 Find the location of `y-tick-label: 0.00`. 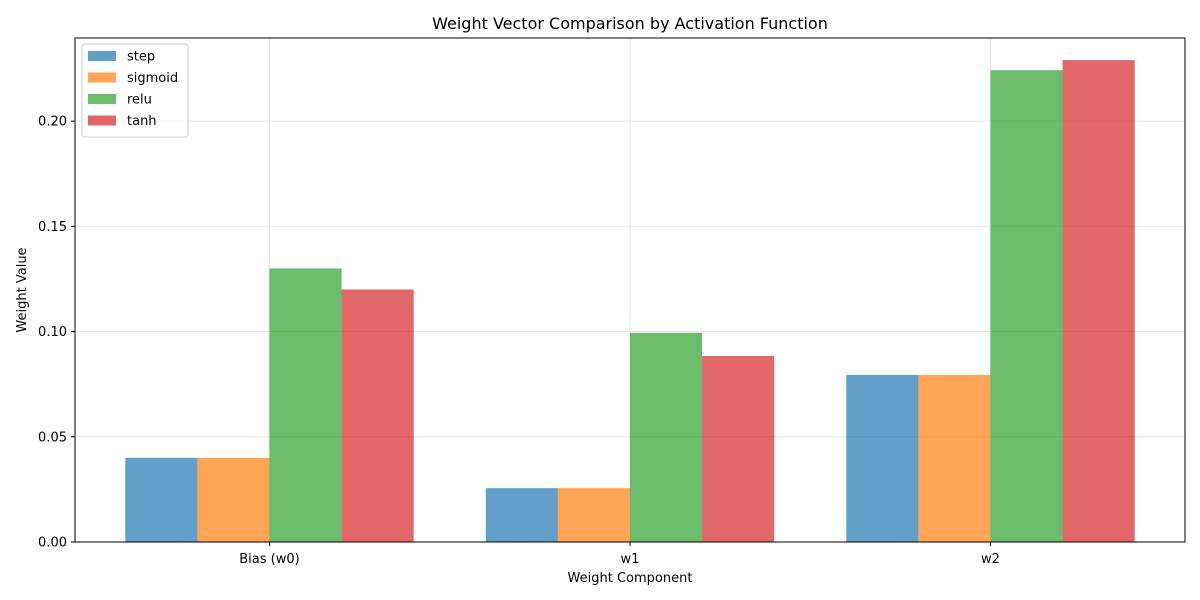

y-tick-label: 0.00 is located at coordinates (52, 543).